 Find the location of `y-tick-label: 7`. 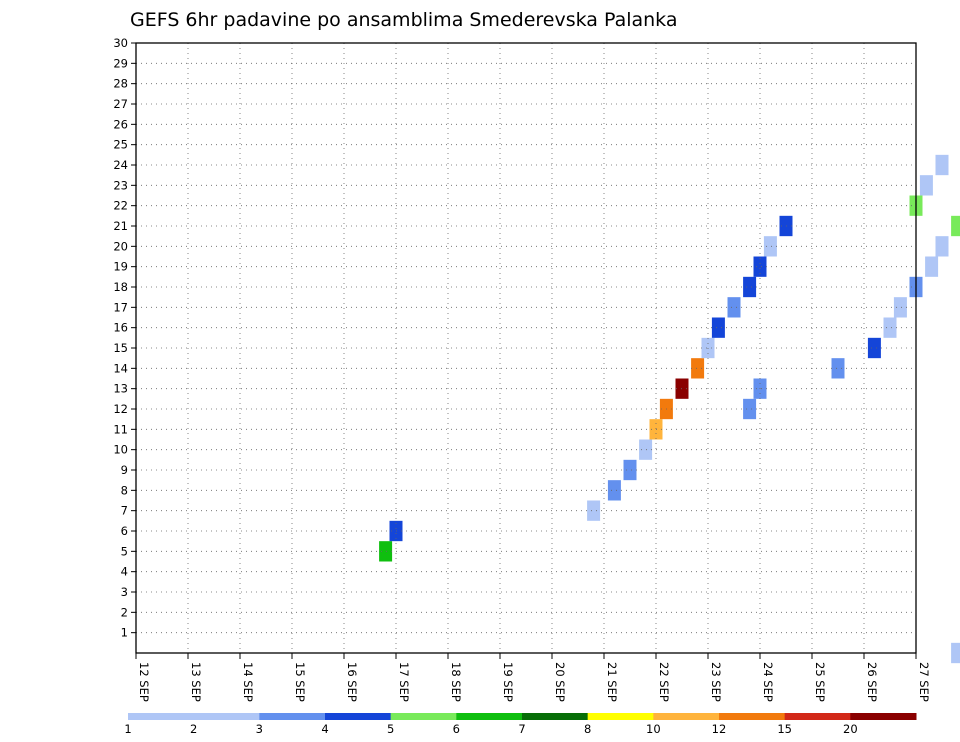

y-tick-label: 7 is located at coordinates (124, 511).